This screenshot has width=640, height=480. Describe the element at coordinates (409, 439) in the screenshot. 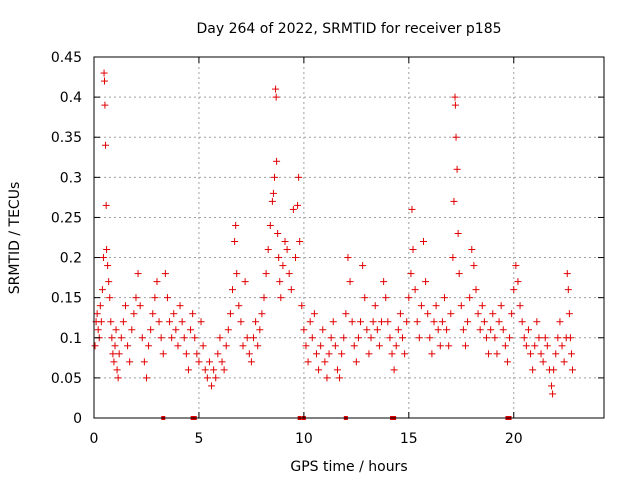

I see `x-tick-label: 15` at that location.